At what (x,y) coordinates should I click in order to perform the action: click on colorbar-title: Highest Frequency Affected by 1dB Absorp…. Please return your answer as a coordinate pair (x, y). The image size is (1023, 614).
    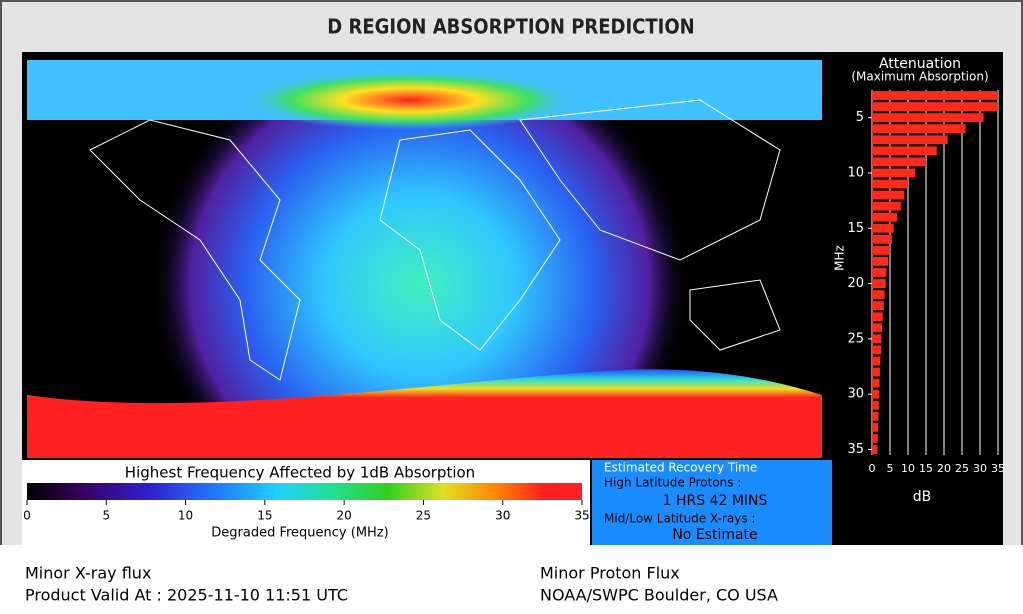
    Looking at the image, I should click on (300, 473).